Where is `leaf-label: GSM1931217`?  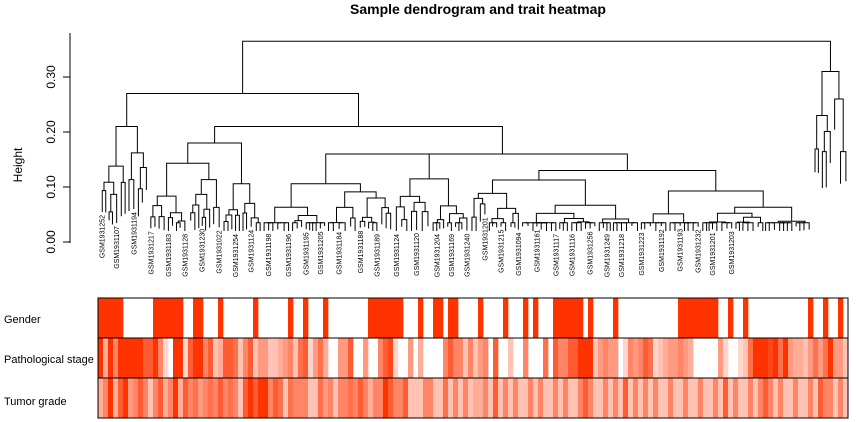
leaf-label: GSM1931217 is located at coordinates (151, 252).